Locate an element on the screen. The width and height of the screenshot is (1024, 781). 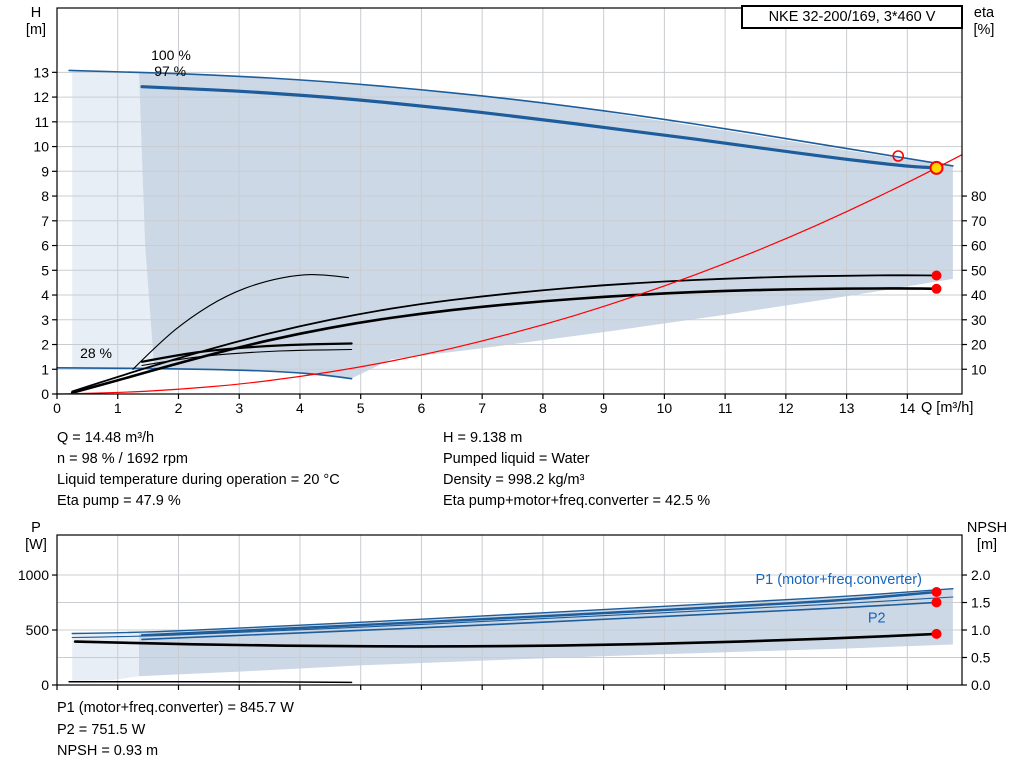
x-axis-tick-label: 11 is located at coordinates (725, 408).